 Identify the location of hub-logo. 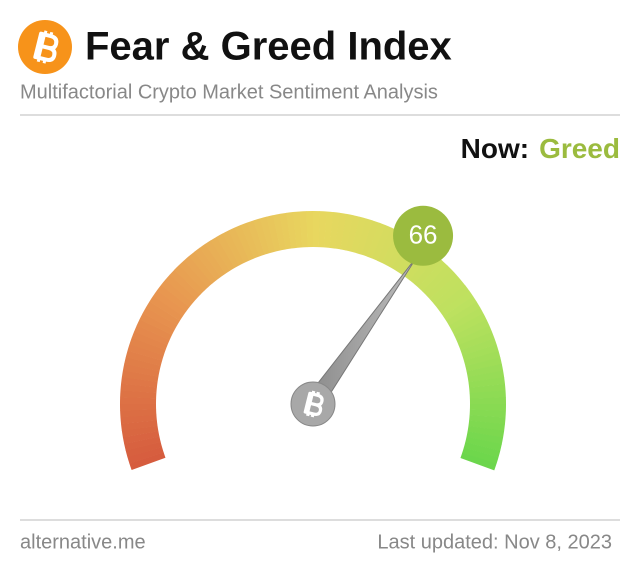
(313, 404).